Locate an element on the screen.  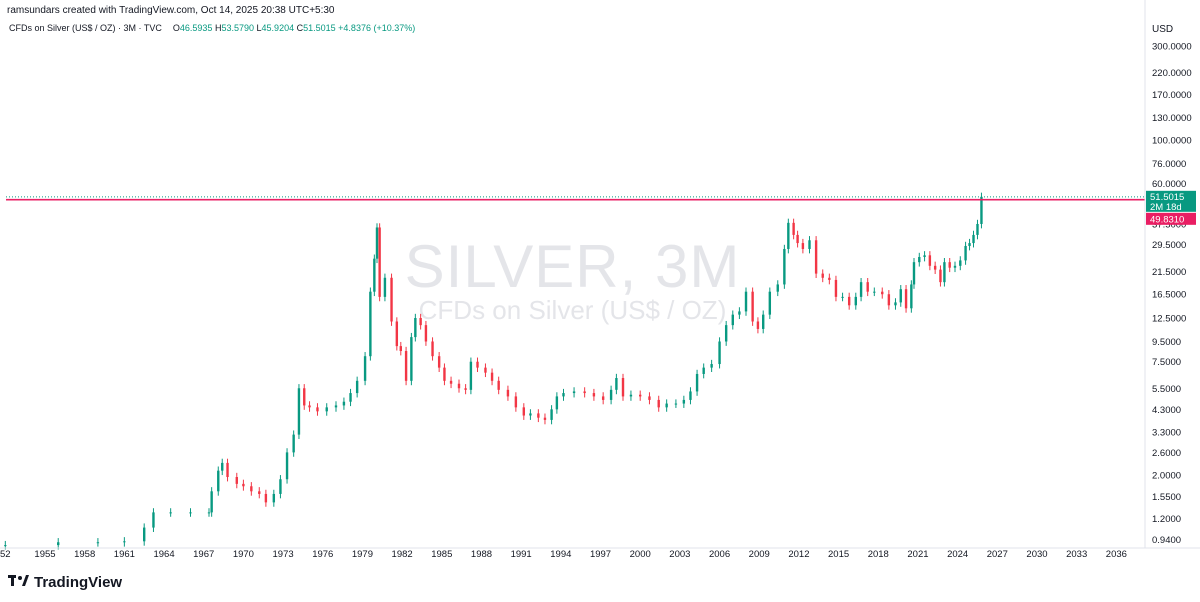
price-tick-label: 9.5000 is located at coordinates (1166, 342).